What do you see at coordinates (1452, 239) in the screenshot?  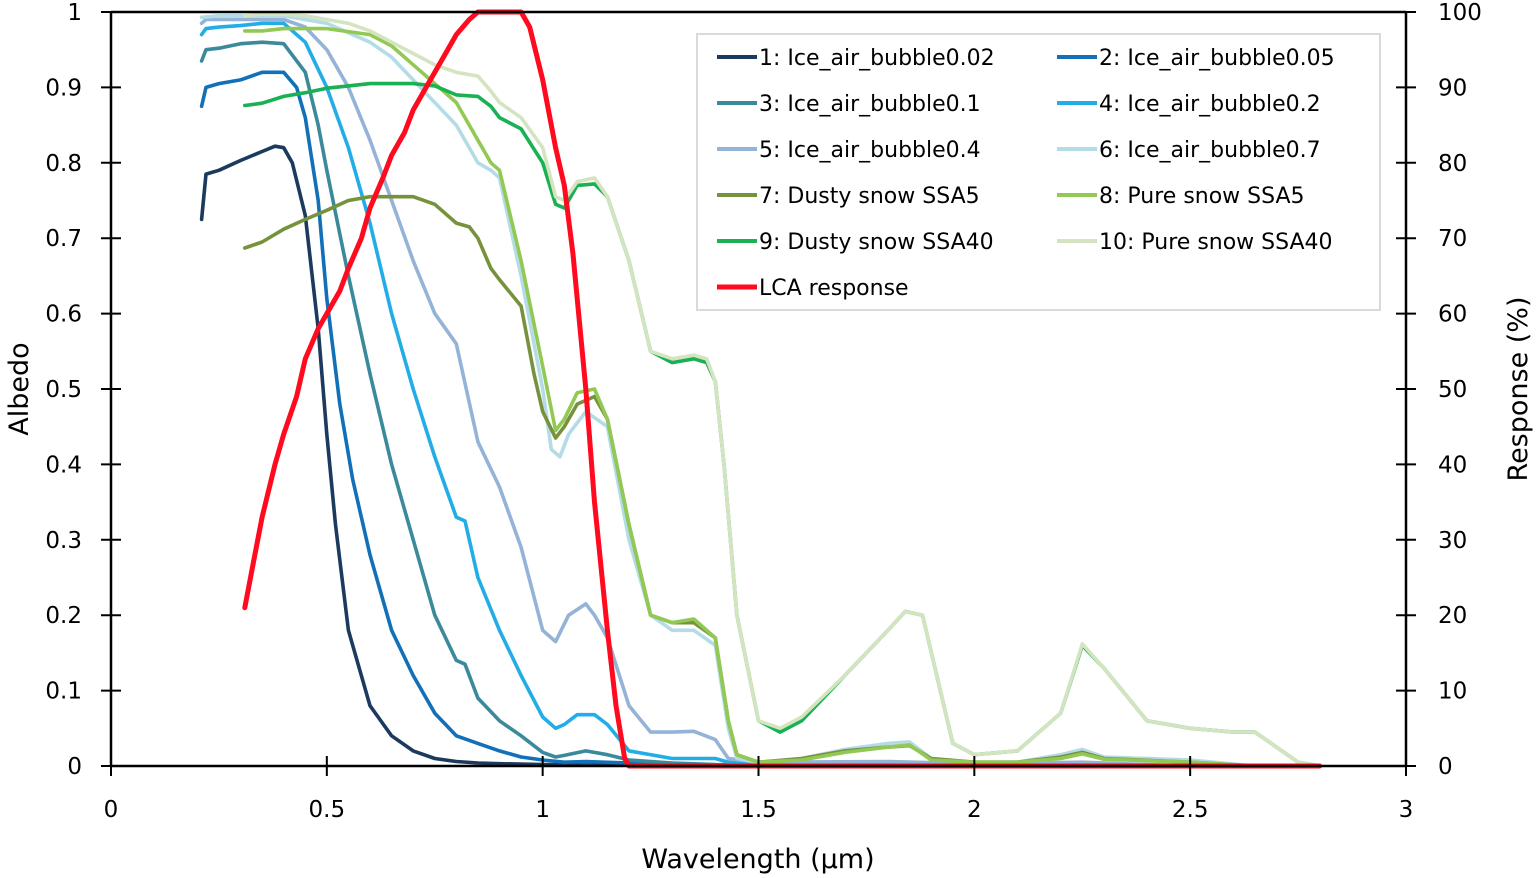 I see `y2-tick-label: 70` at bounding box center [1452, 239].